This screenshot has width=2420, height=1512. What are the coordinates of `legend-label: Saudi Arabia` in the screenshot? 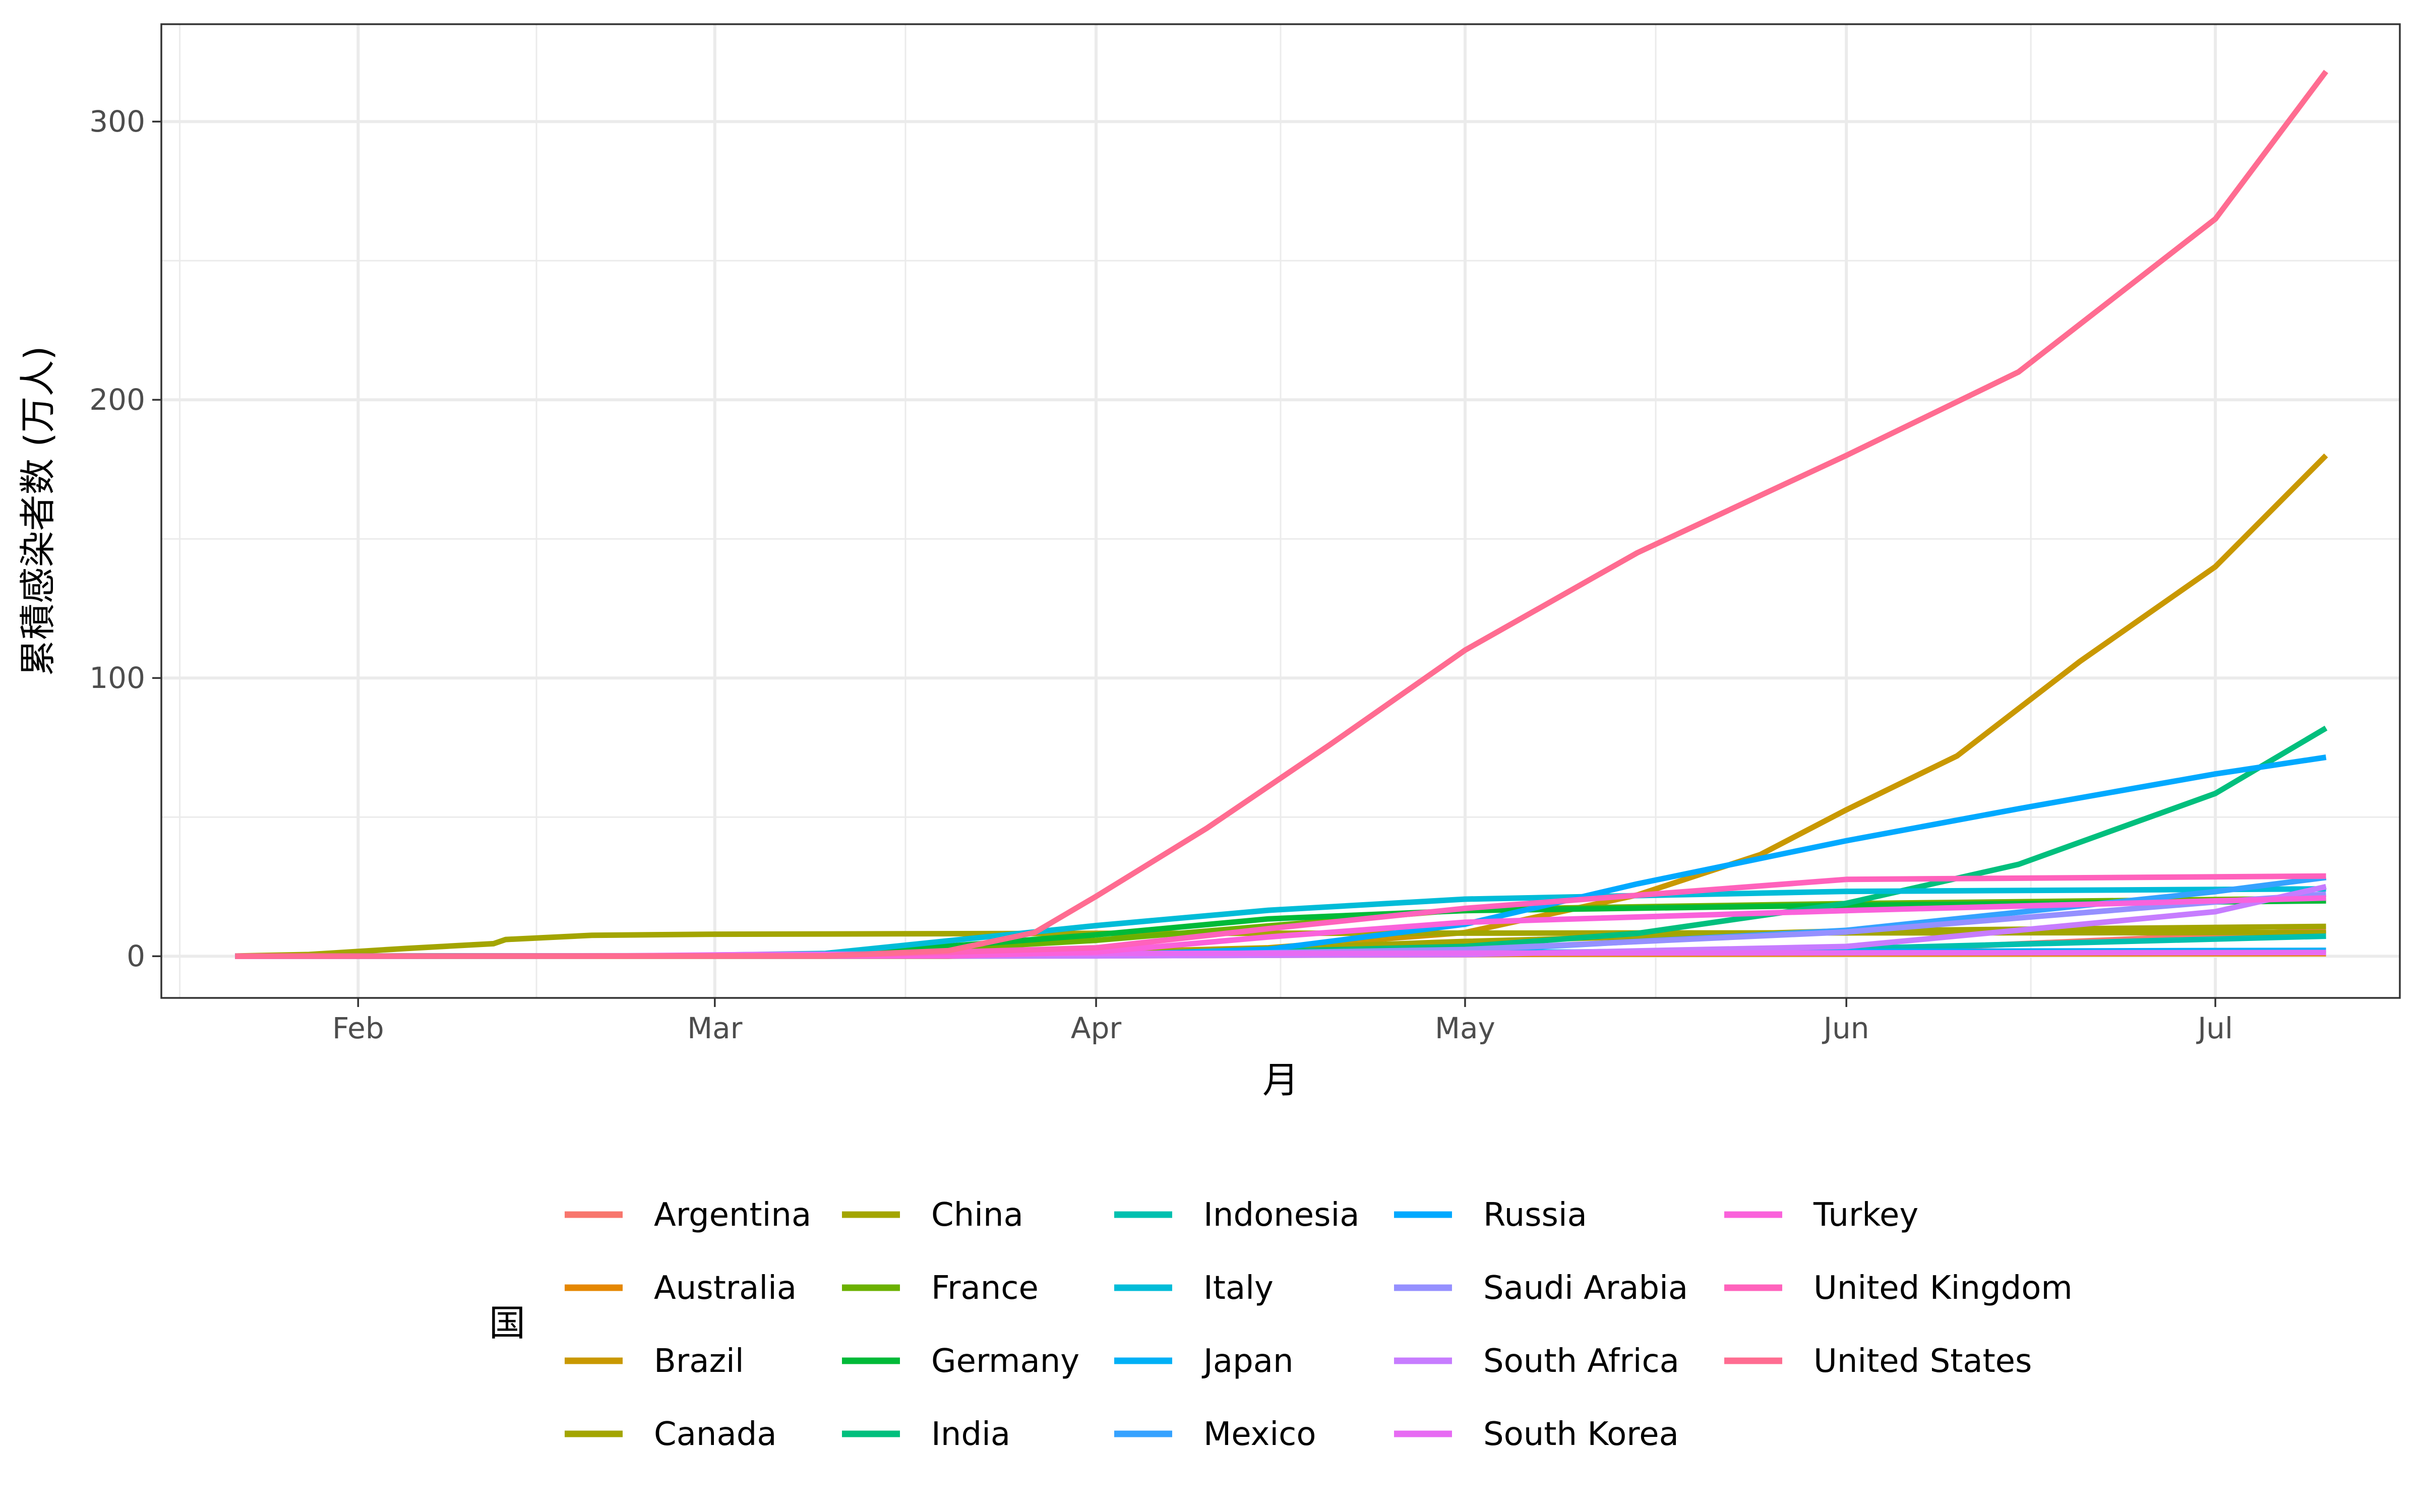 It's located at (1585, 1289).